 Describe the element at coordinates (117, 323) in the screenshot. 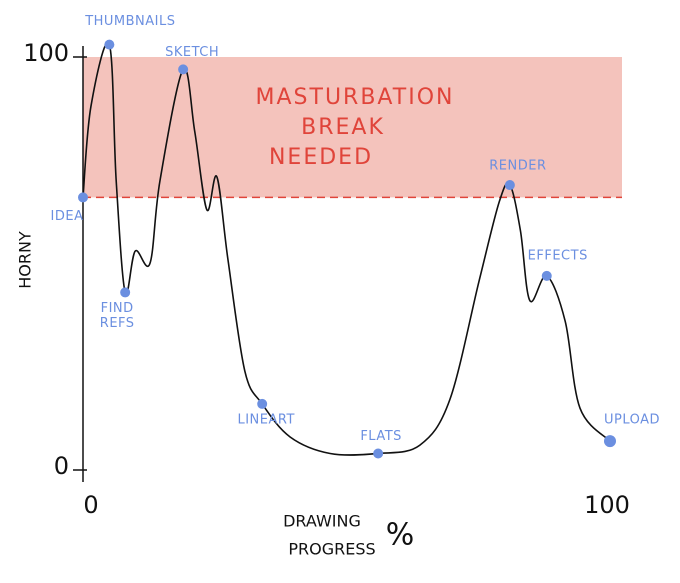

I see `point-label: REFS` at that location.